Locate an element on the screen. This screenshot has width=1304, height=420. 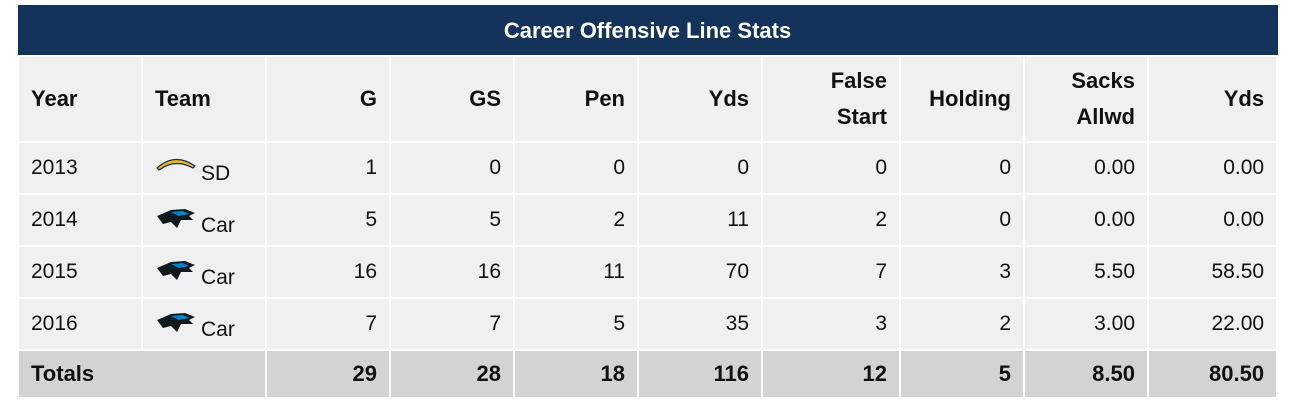
table-row: 2014 Car 5 5 2 11 2 0 0.00 0.00 is located at coordinates (648, 220).